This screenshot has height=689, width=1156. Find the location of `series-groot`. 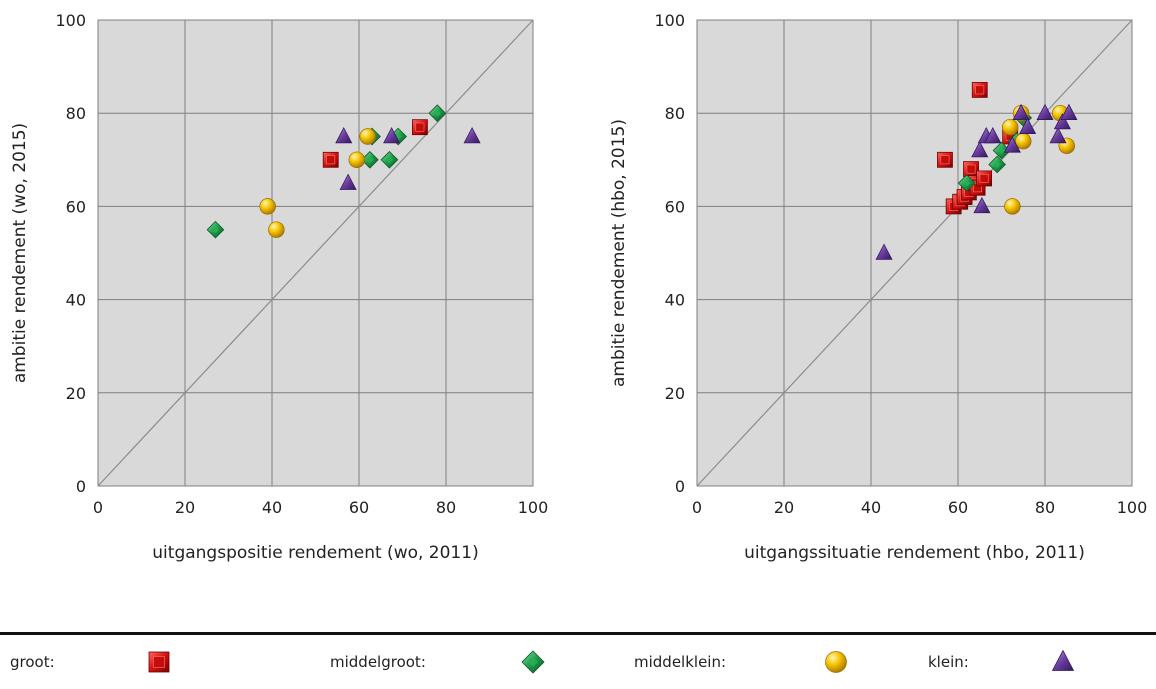

series-groot is located at coordinates (375, 143).